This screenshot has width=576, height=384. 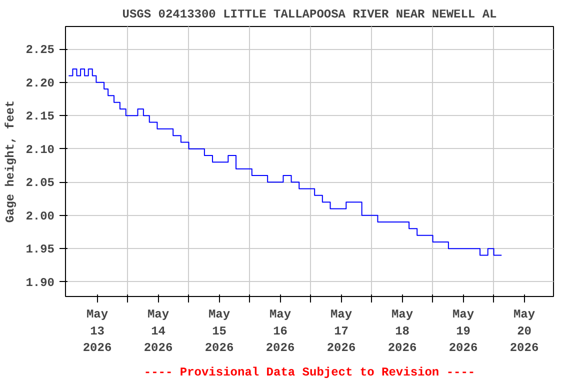 What do you see at coordinates (40, 183) in the screenshot?
I see `y-tick-label: 2.05` at bounding box center [40, 183].